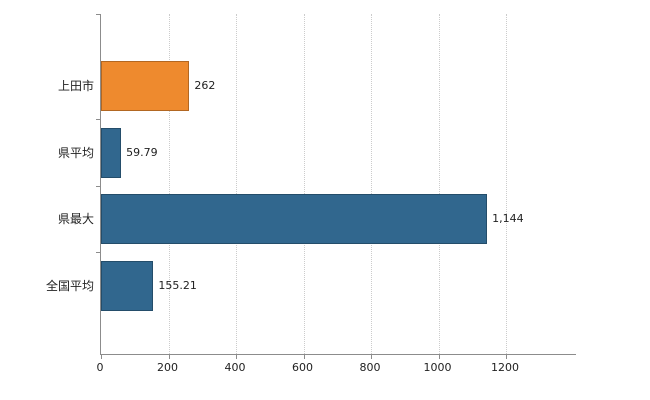  What do you see at coordinates (69, 285) in the screenshot?
I see `category-label: 全国平均` at bounding box center [69, 285].